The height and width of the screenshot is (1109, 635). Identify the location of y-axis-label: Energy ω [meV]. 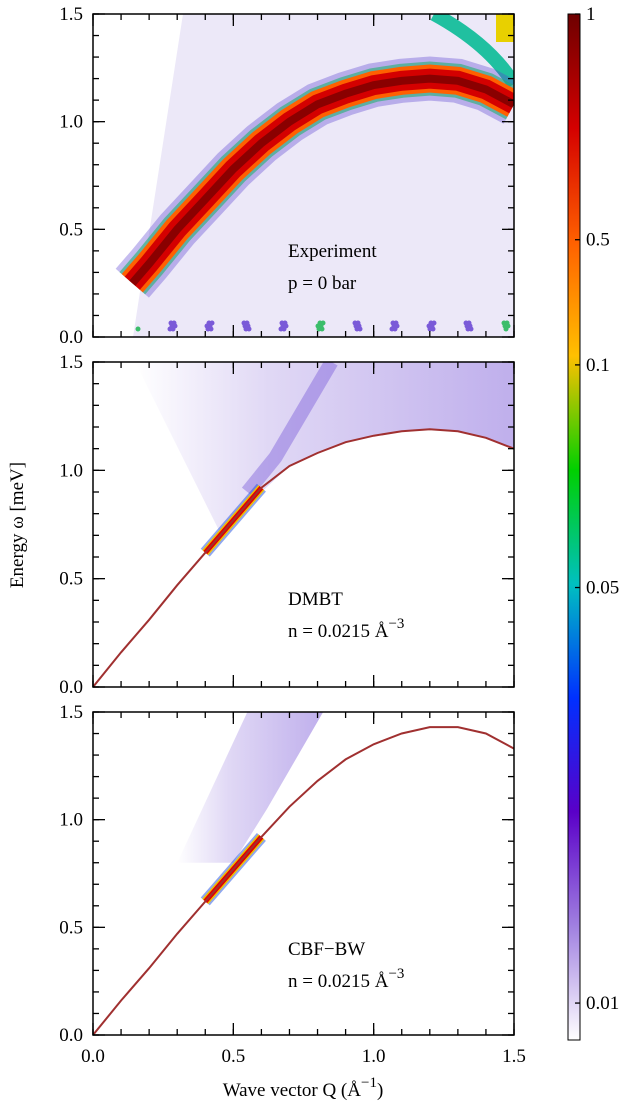
(17, 525).